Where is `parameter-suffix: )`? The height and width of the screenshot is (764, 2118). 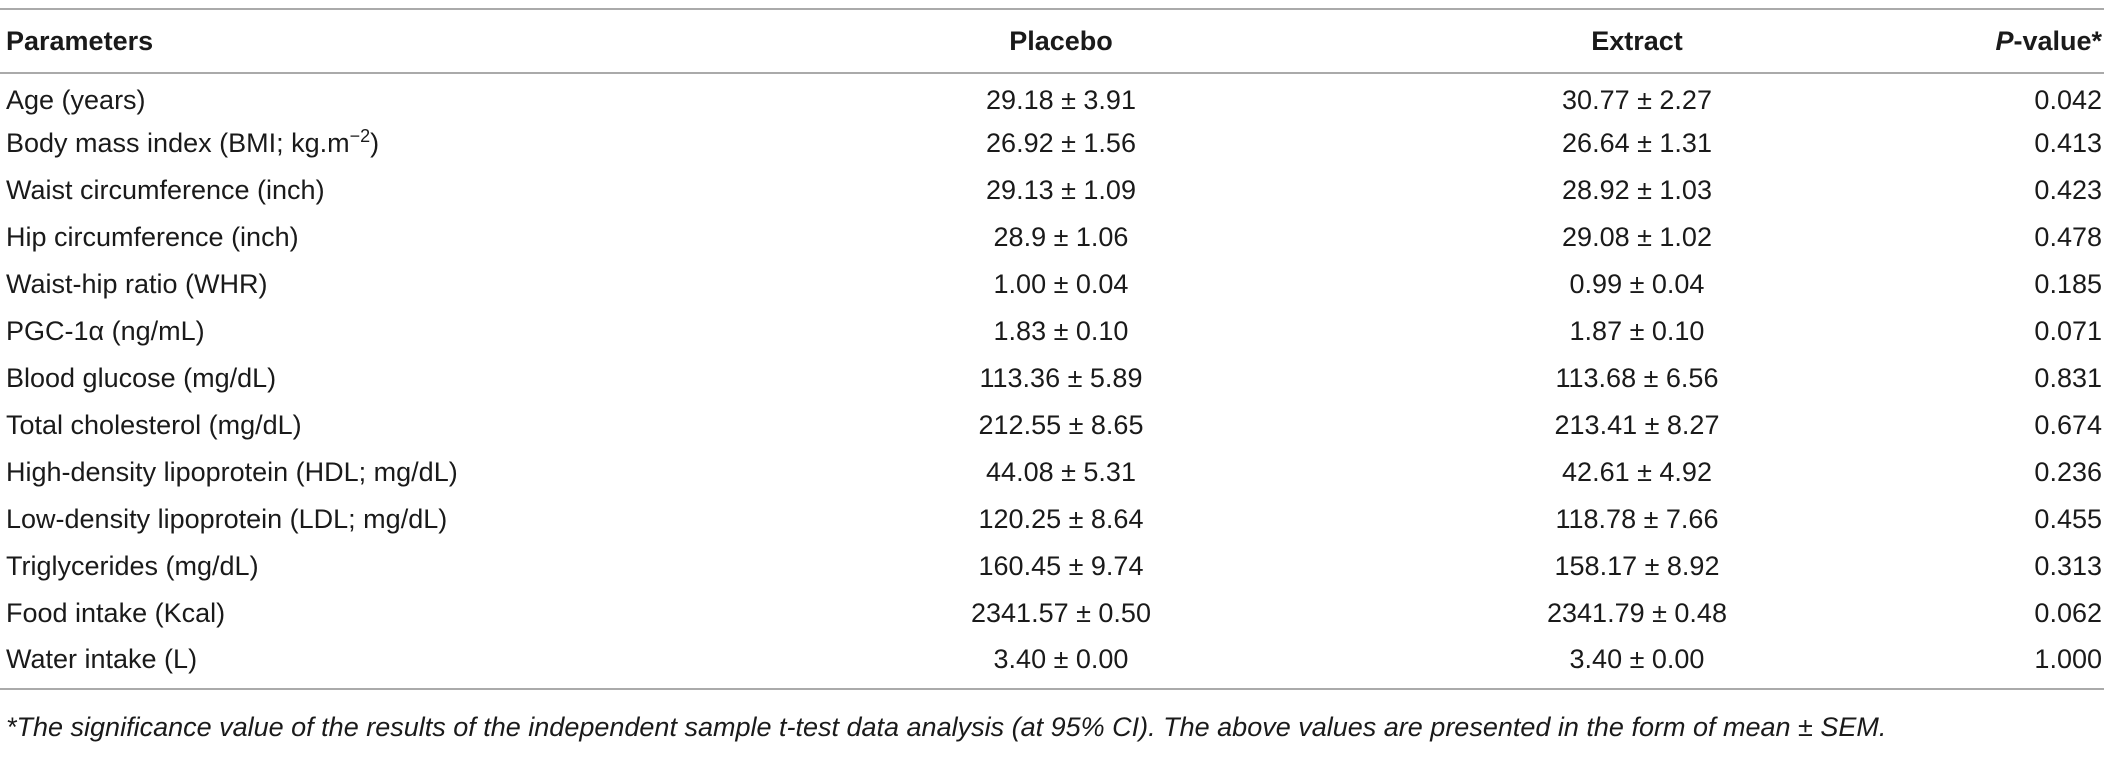 parameter-suffix: ) is located at coordinates (375, 143).